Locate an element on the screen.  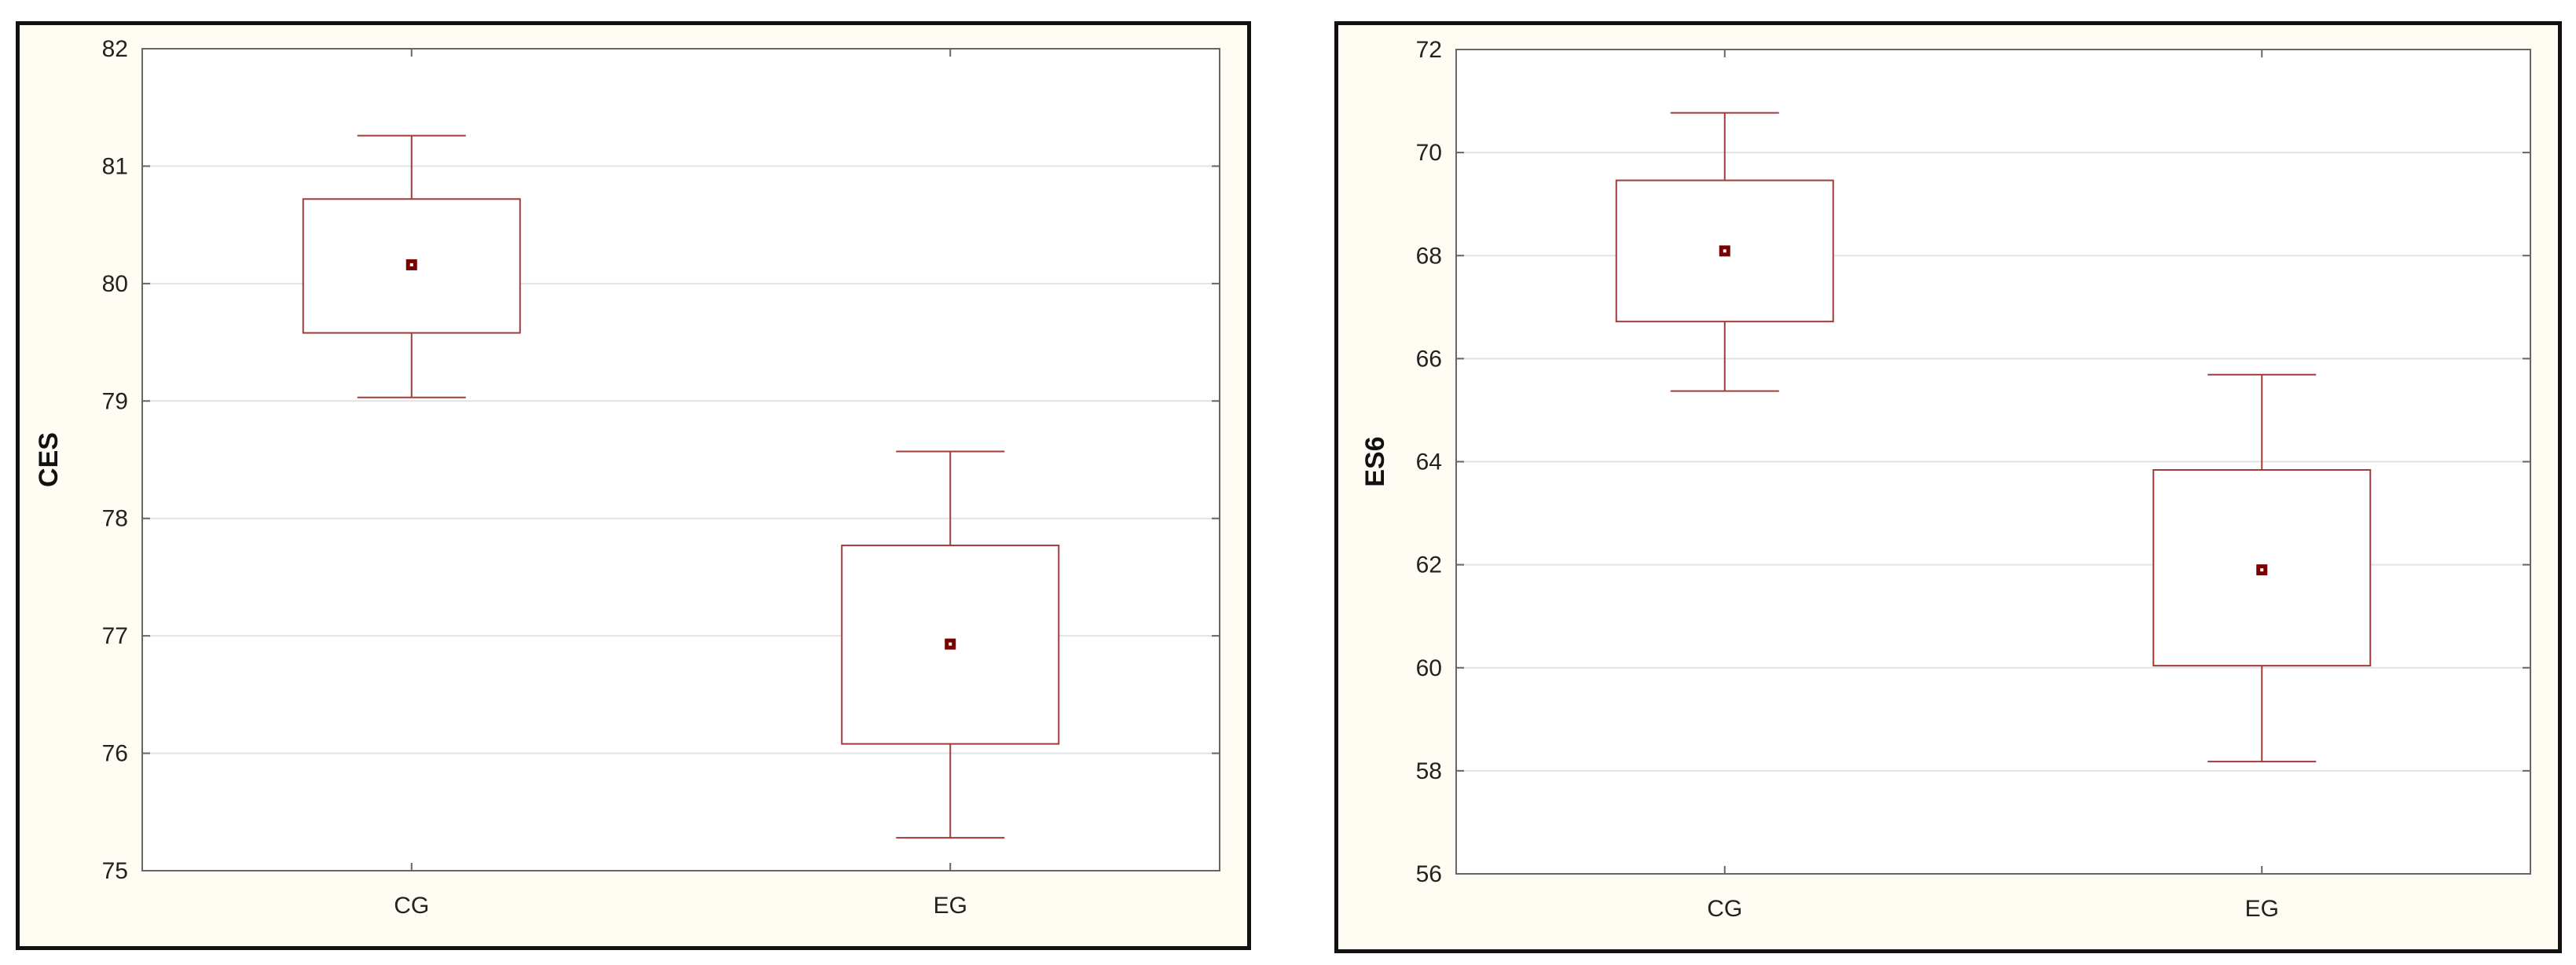
ces-y-tick-label: 76 is located at coordinates (115, 754).